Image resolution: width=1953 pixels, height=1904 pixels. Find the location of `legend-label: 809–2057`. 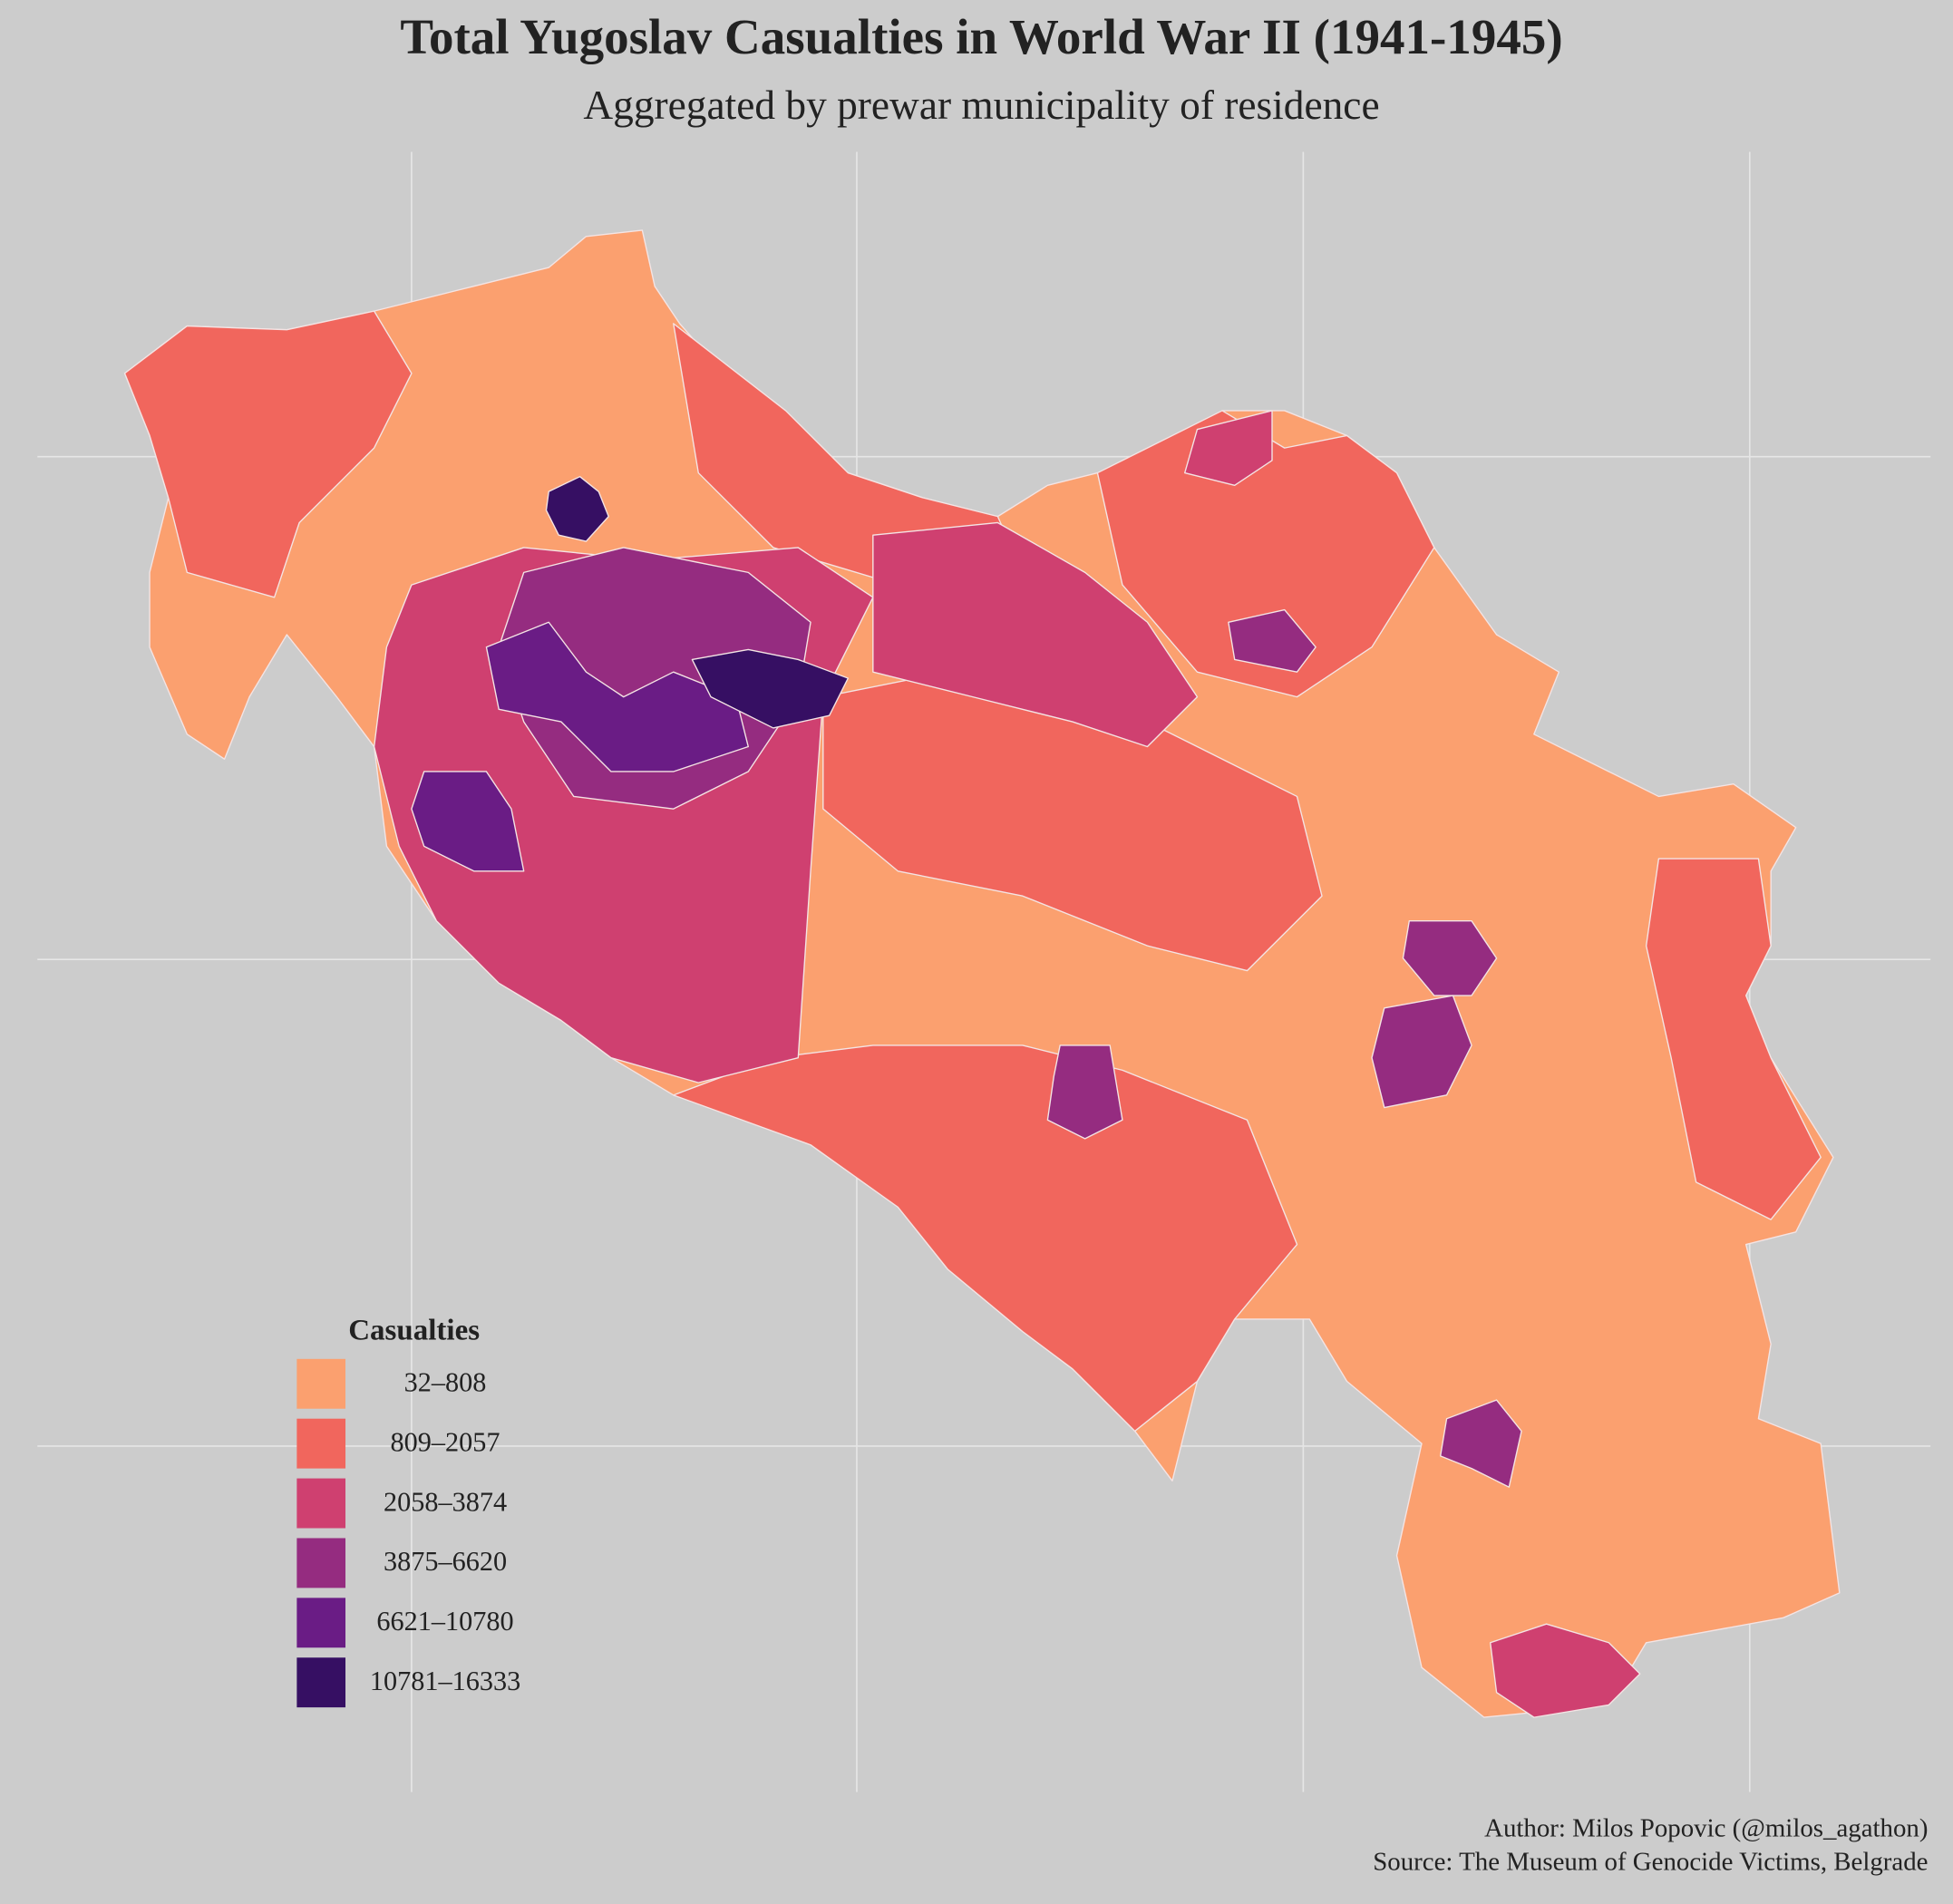

legend-label: 809–2057 is located at coordinates (445, 1442).